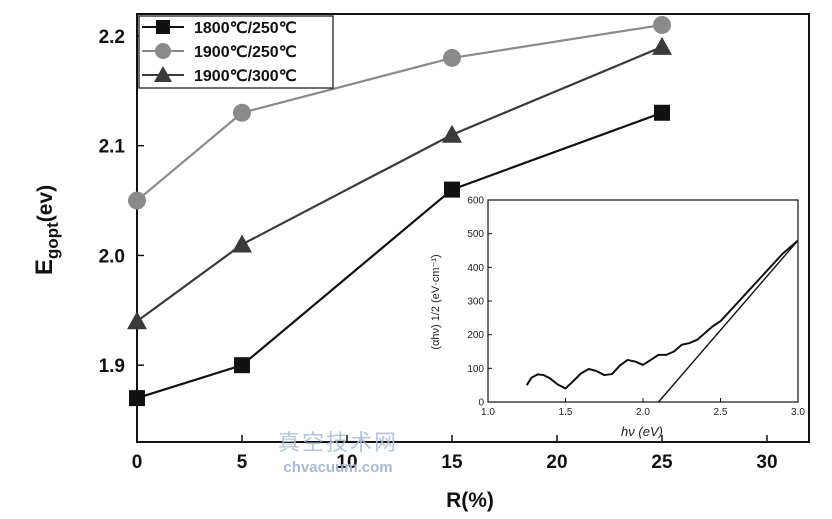  I want to click on y-axis-title-main: E, so click(44, 267).